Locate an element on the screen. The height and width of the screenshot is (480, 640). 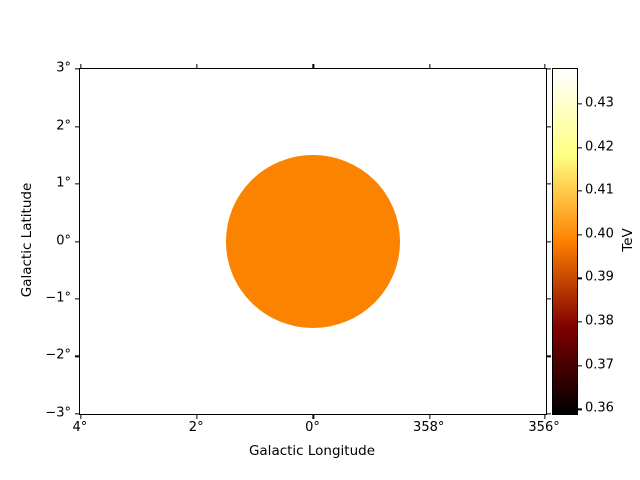
colorbar-tick-label: 0.42 is located at coordinates (599, 147).